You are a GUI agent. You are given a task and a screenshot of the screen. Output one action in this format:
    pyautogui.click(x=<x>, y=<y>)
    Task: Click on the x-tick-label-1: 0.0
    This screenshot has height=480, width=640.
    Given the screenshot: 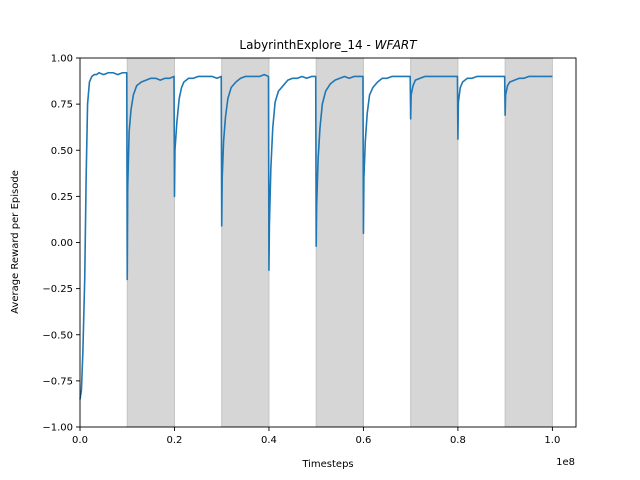 What is the action you would take?
    pyautogui.click(x=80, y=440)
    